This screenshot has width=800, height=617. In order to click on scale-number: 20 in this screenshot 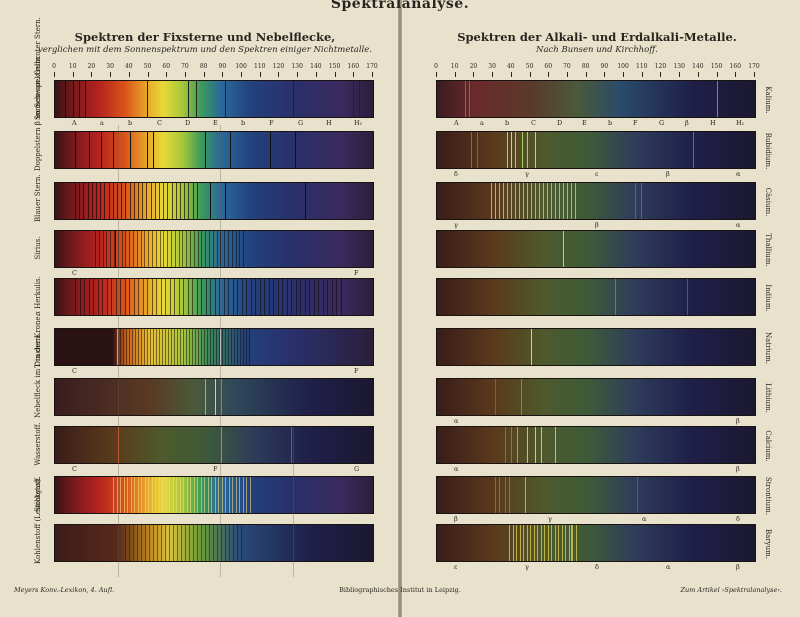, I will do `click(91, 66)`.